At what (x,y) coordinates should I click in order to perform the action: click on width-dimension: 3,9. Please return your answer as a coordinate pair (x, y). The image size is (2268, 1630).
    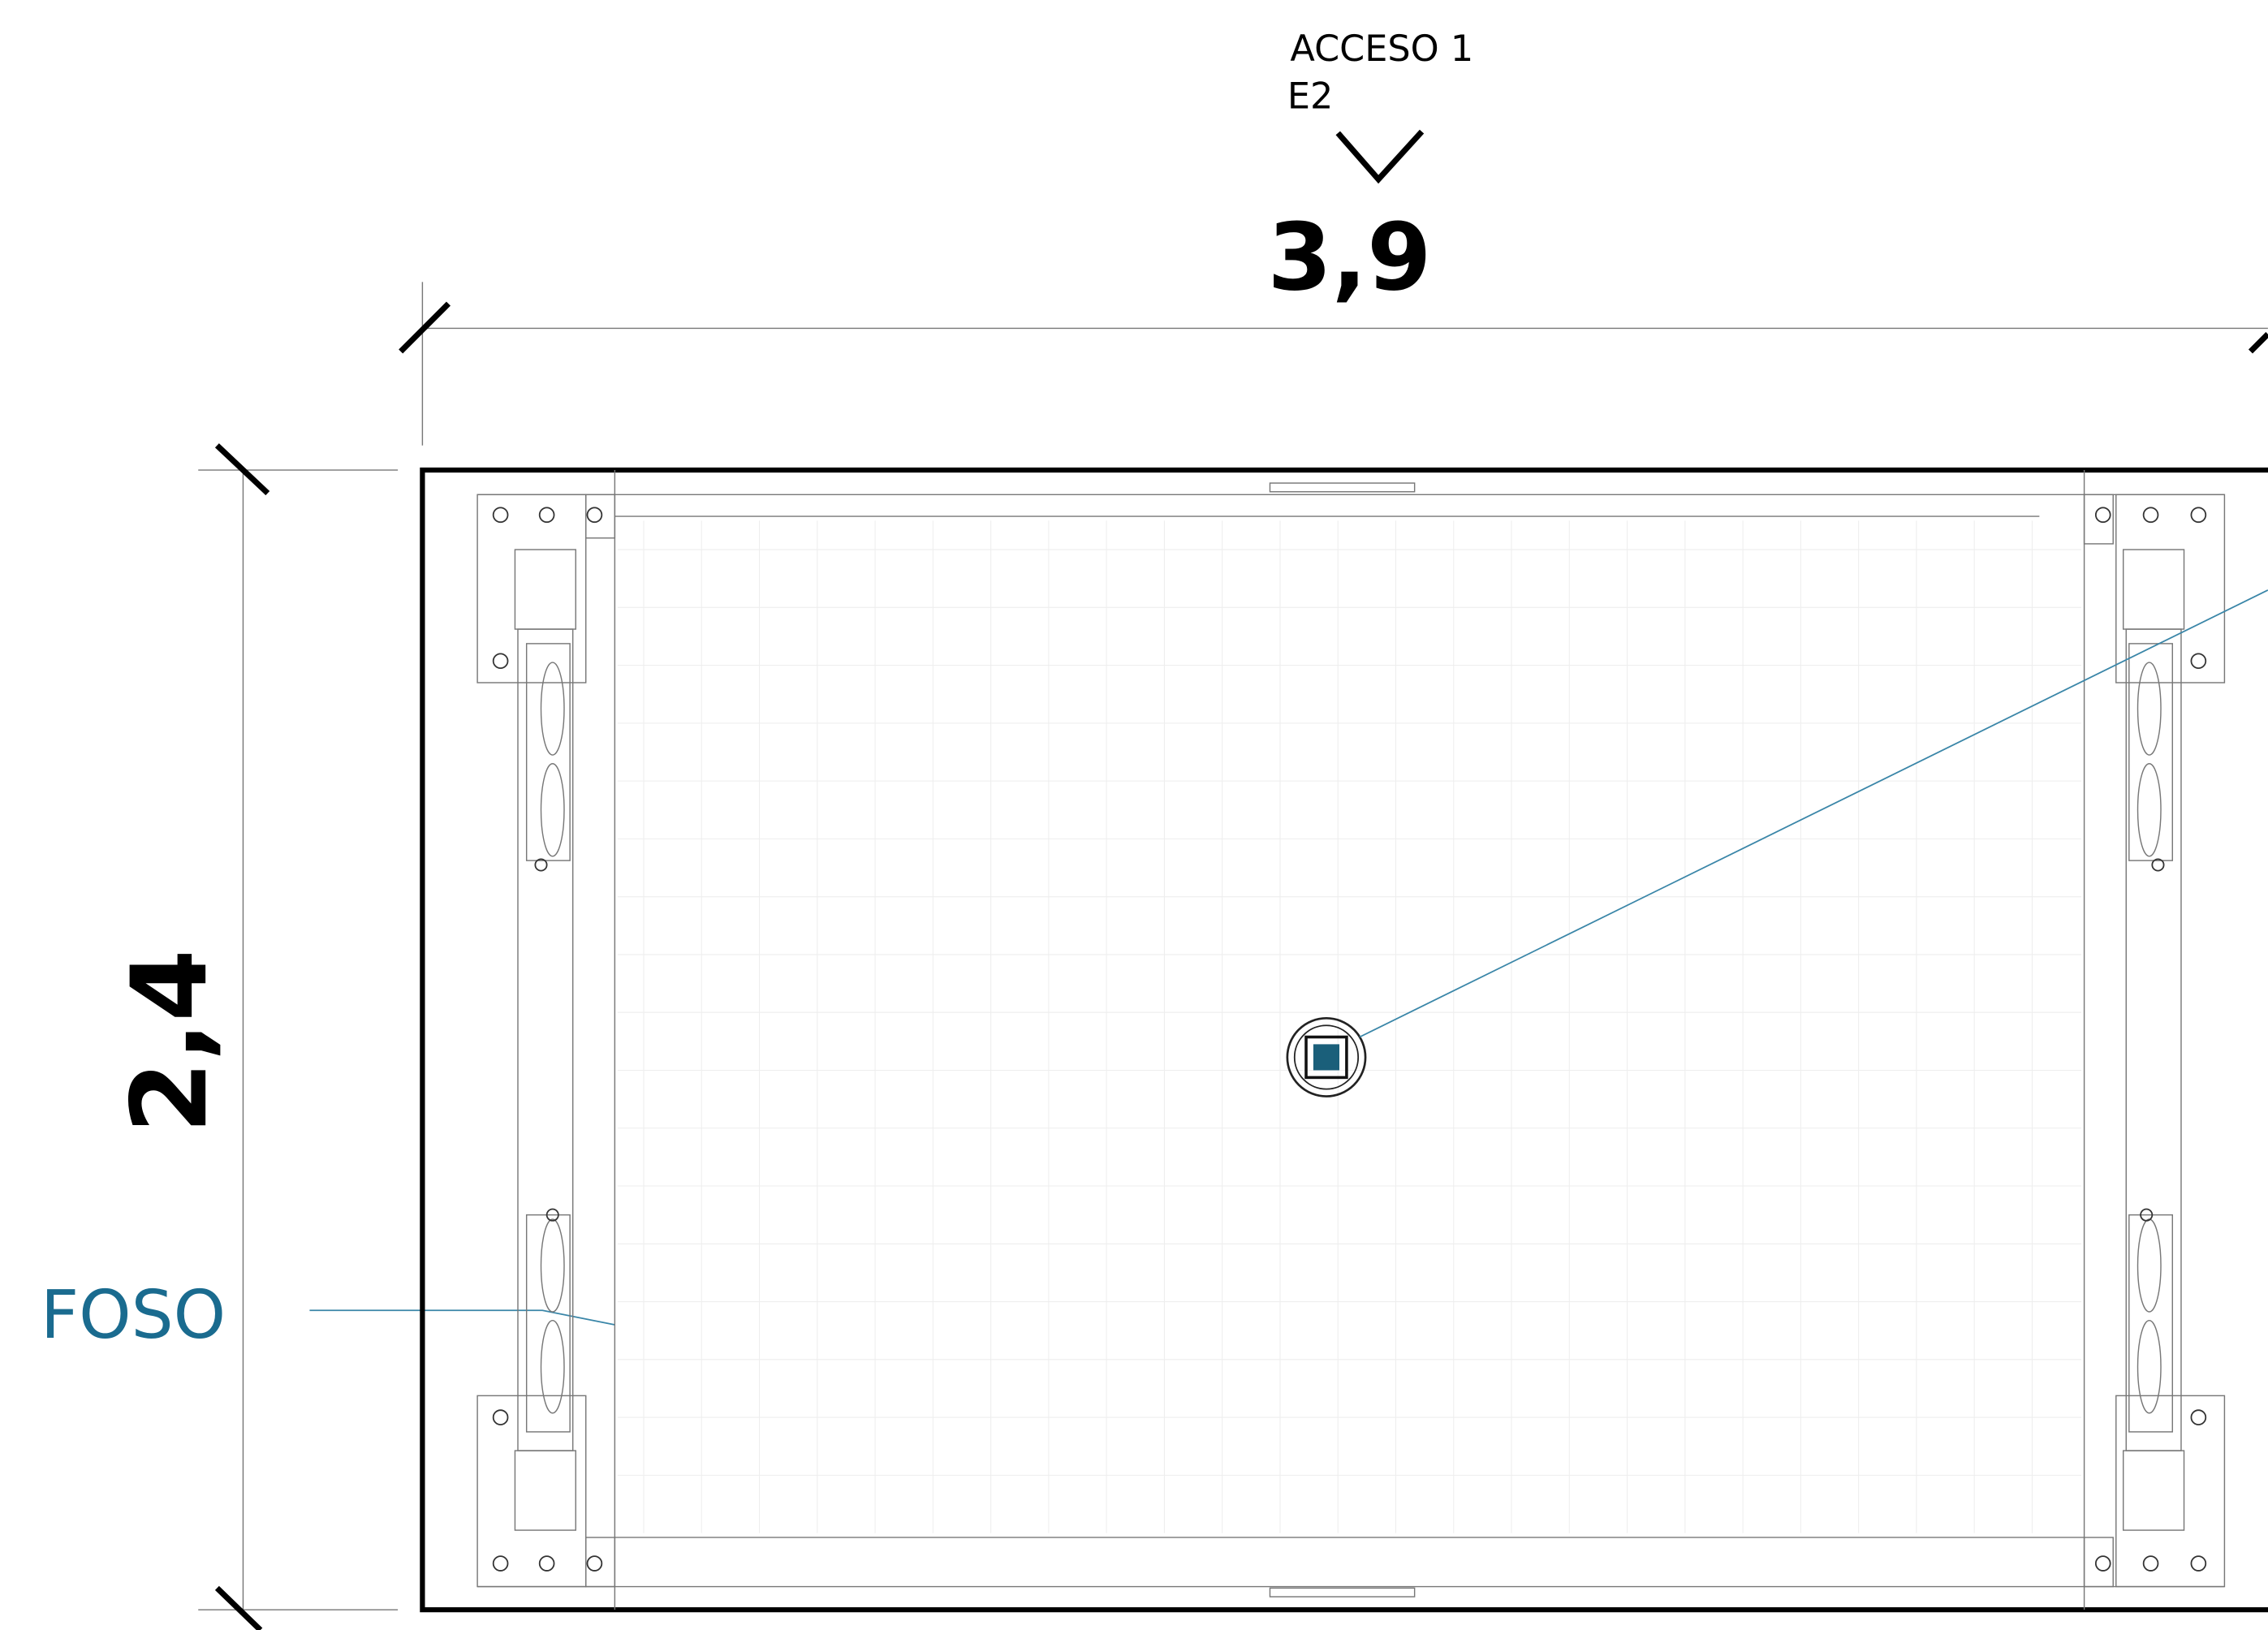
    Looking at the image, I should click on (1349, 257).